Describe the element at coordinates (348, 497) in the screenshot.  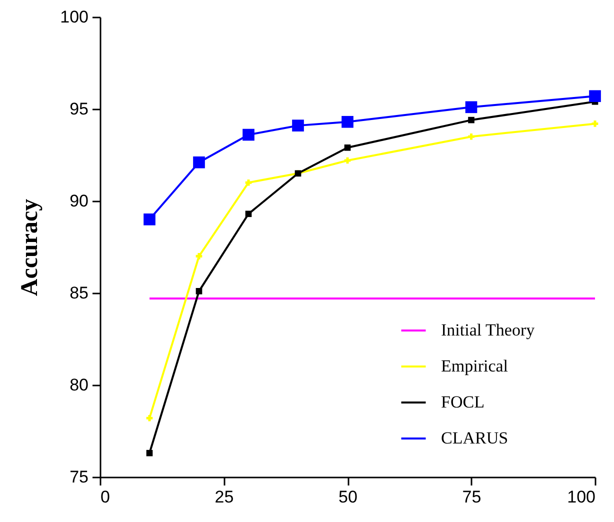
I see `x-tick-label: 50` at that location.